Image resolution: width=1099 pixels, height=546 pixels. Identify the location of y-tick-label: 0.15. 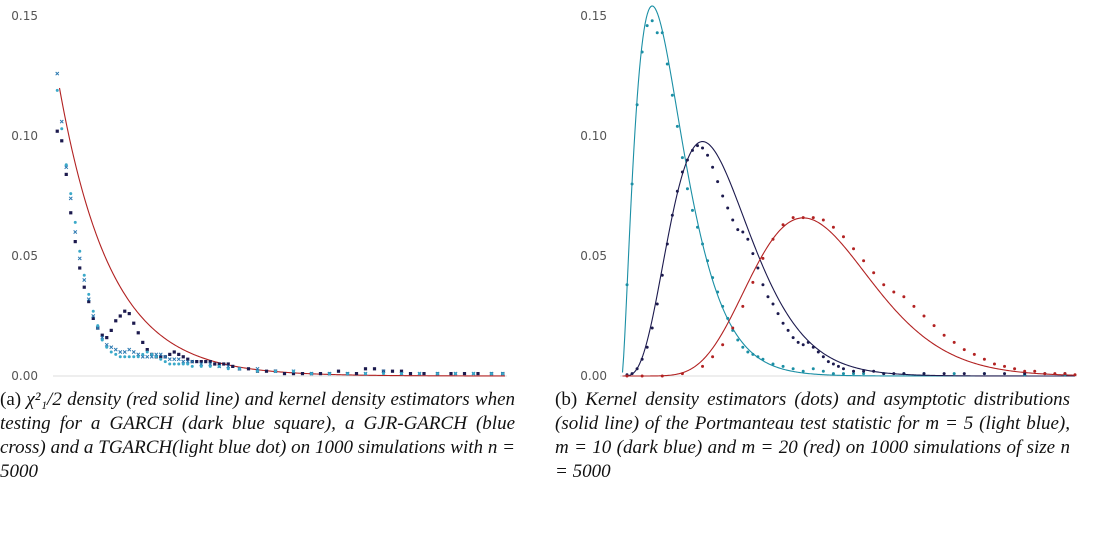
(24, 16).